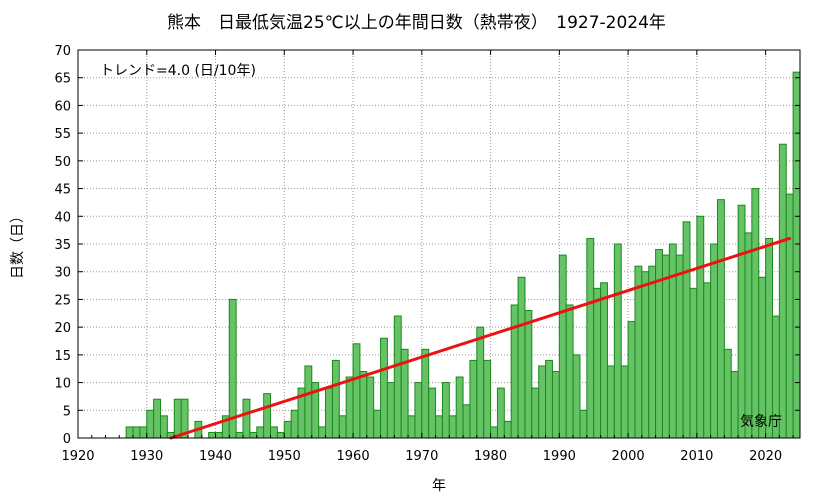 Image resolution: width=833 pixels, height=498 pixels. Describe the element at coordinates (528, 374) in the screenshot. I see `bar-1985` at that location.